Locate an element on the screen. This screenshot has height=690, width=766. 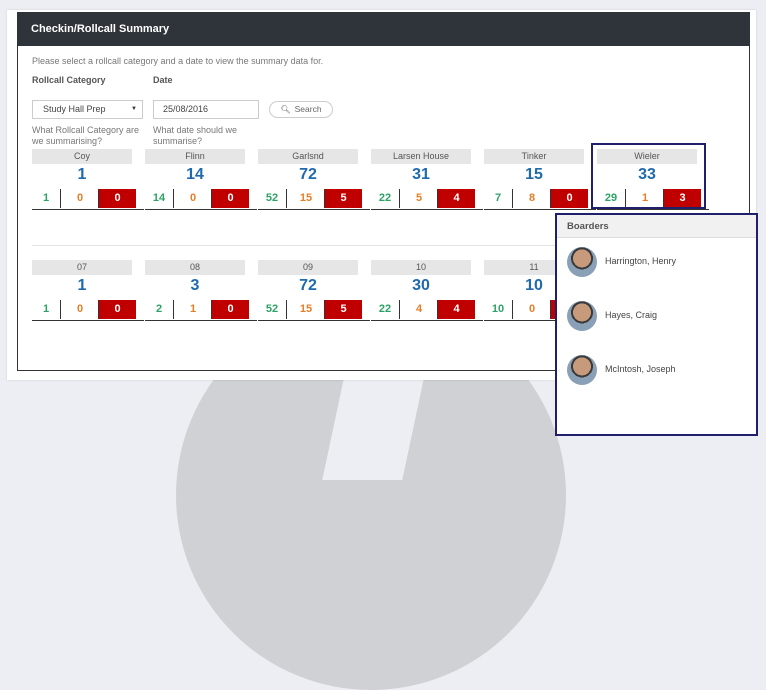
panel-title: Checkin/Rollcall Summary is located at coordinates (383, 29).